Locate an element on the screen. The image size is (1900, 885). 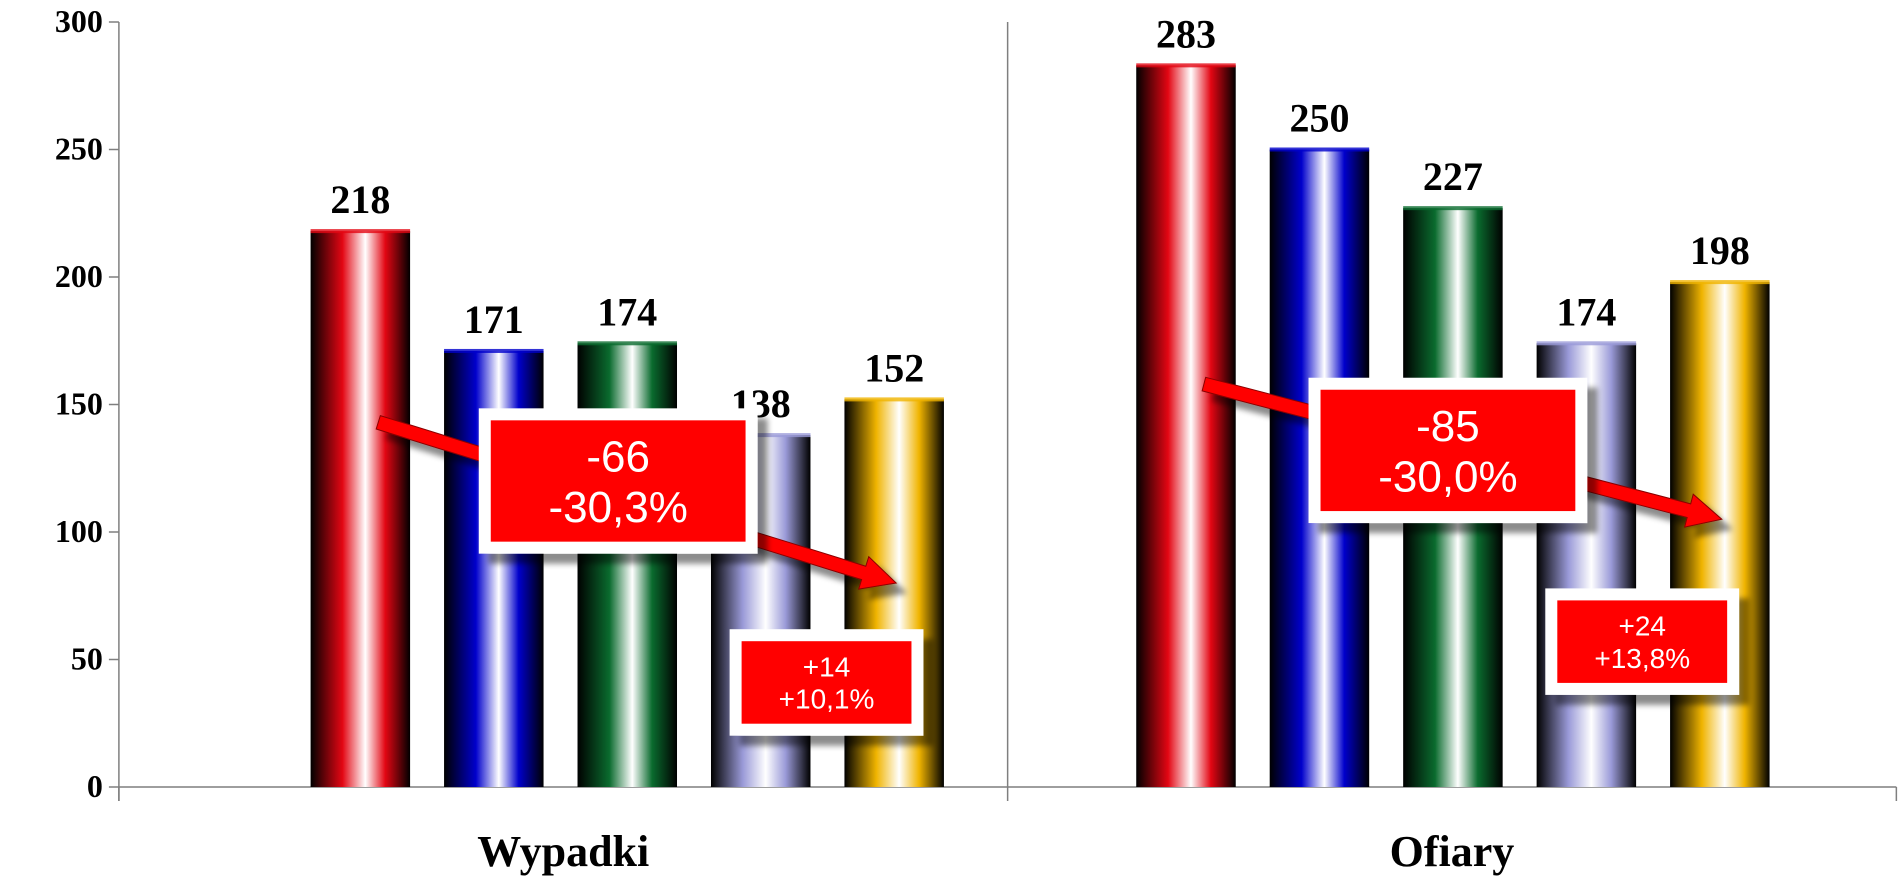
y-tick-label: 0 is located at coordinates (95, 786).